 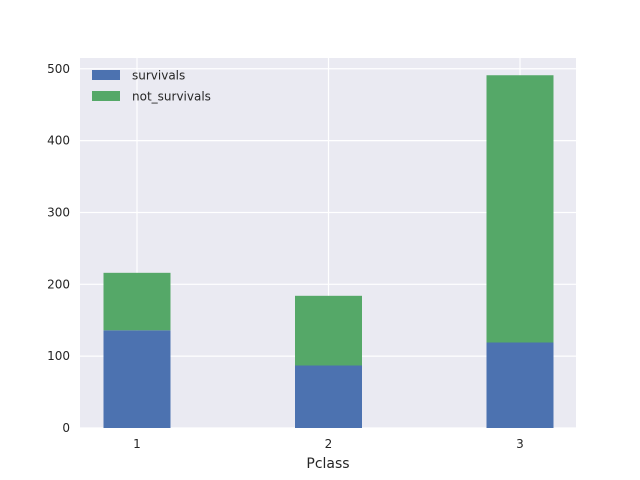 I want to click on legend: survivals not_survivals, so click(x=151, y=86).